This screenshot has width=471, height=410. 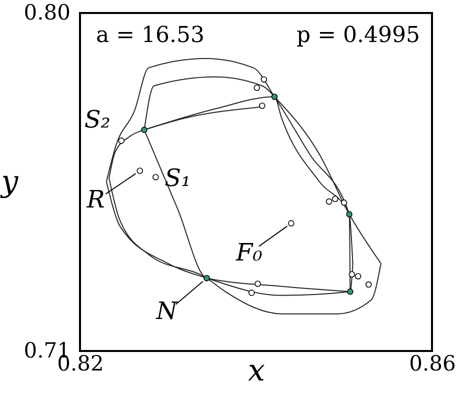 What do you see at coordinates (10, 182) in the screenshot?
I see `y-axis-title: y` at bounding box center [10, 182].